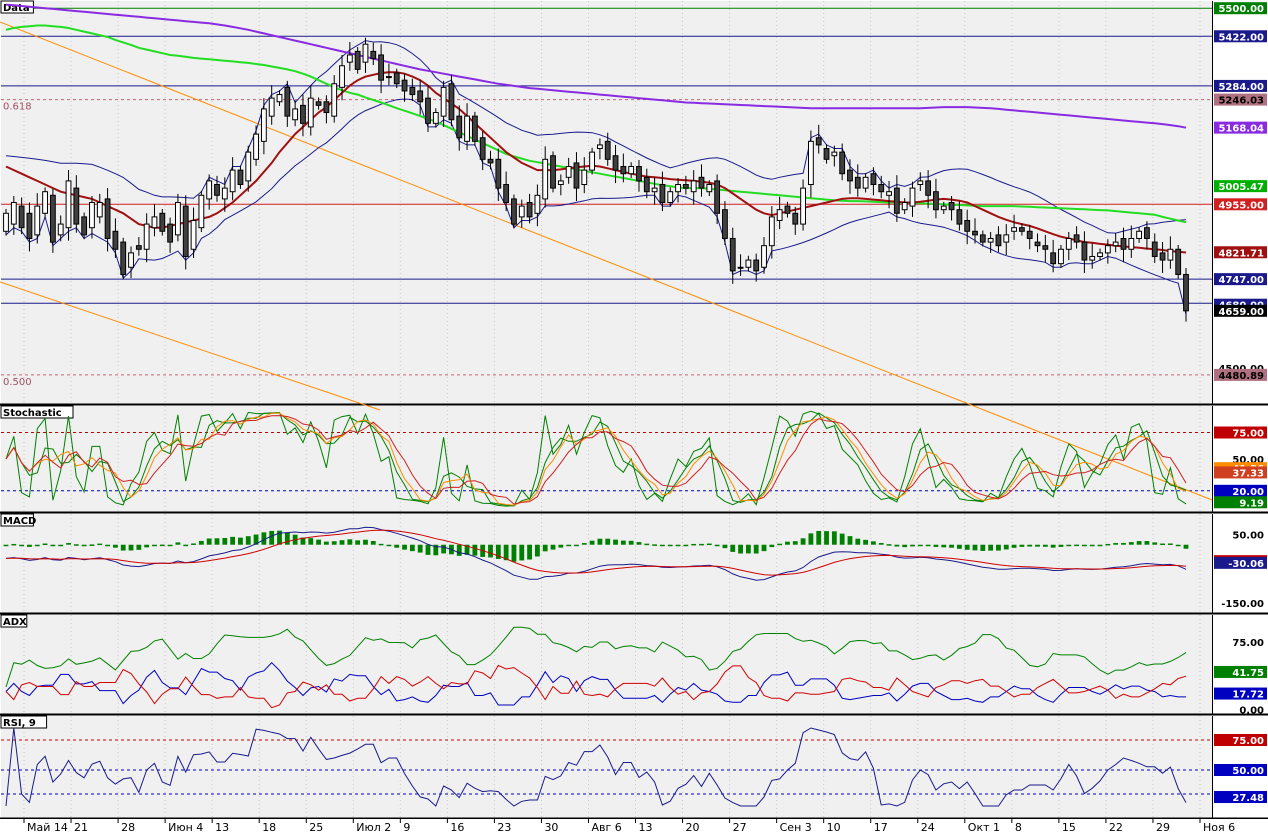 The height and width of the screenshot is (834, 1268). Describe the element at coordinates (1240, 502) in the screenshot. I see `stochastic-value-tag: 9.19` at that location.